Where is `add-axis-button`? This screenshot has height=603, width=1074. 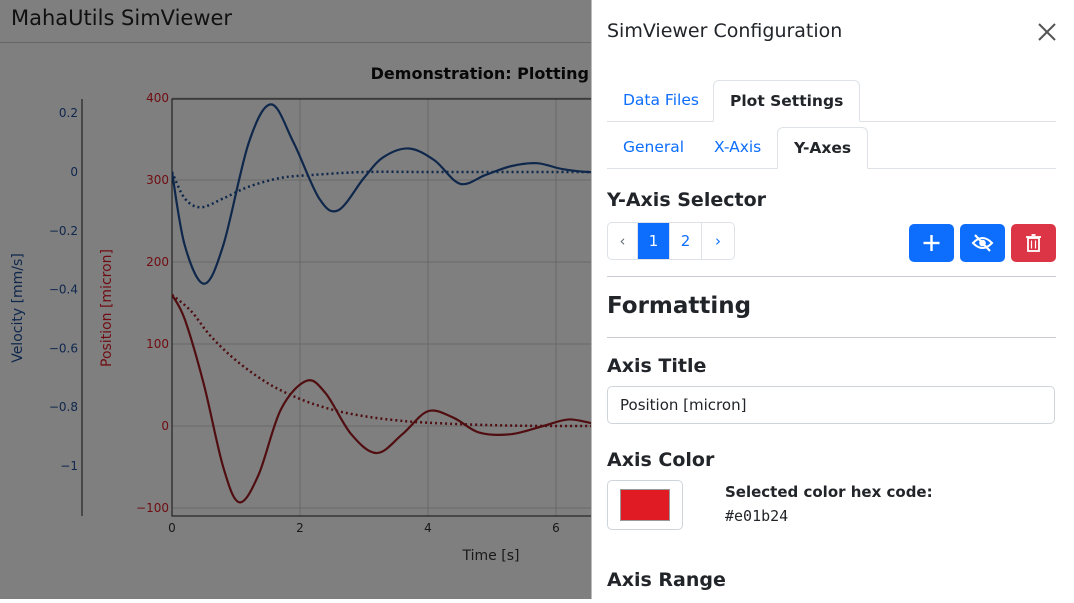 add-axis-button is located at coordinates (931, 243).